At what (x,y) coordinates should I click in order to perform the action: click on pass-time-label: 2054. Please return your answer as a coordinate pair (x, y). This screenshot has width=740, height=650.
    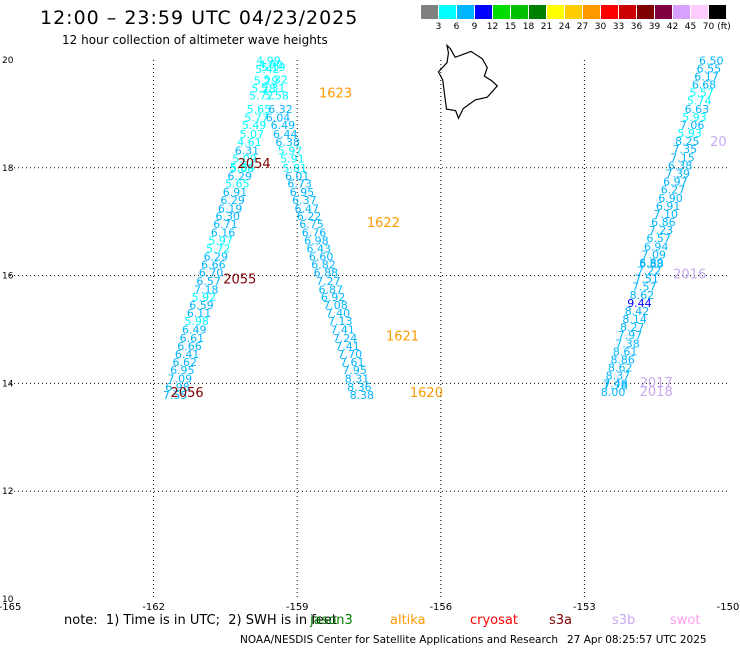
    Looking at the image, I should click on (254, 164).